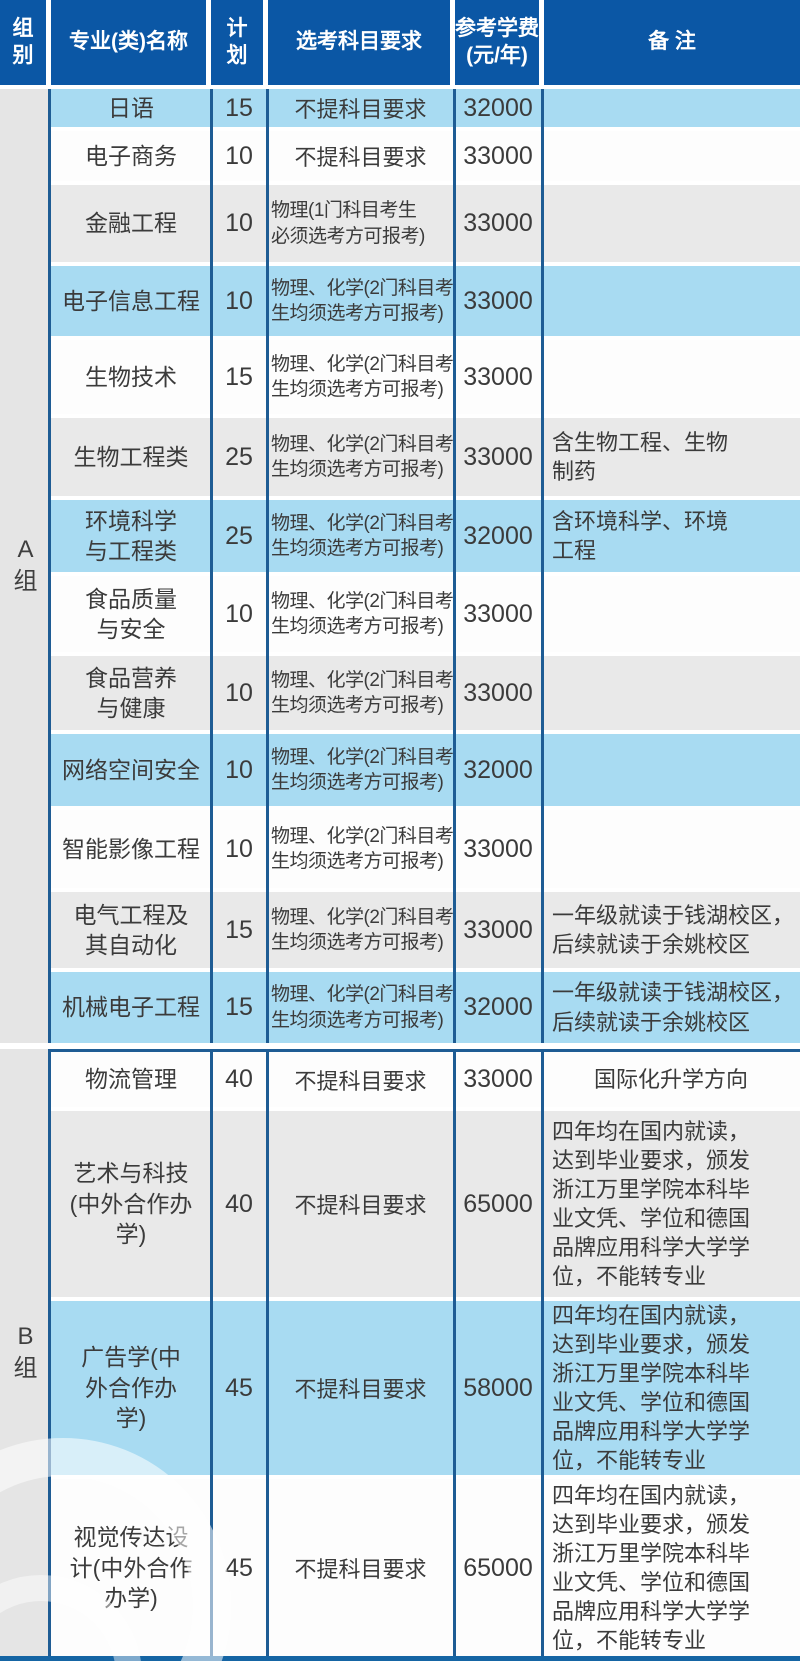 The image size is (800, 1661). Describe the element at coordinates (498, 1388) in the screenshot. I see `tuition-cell: 58000` at that location.